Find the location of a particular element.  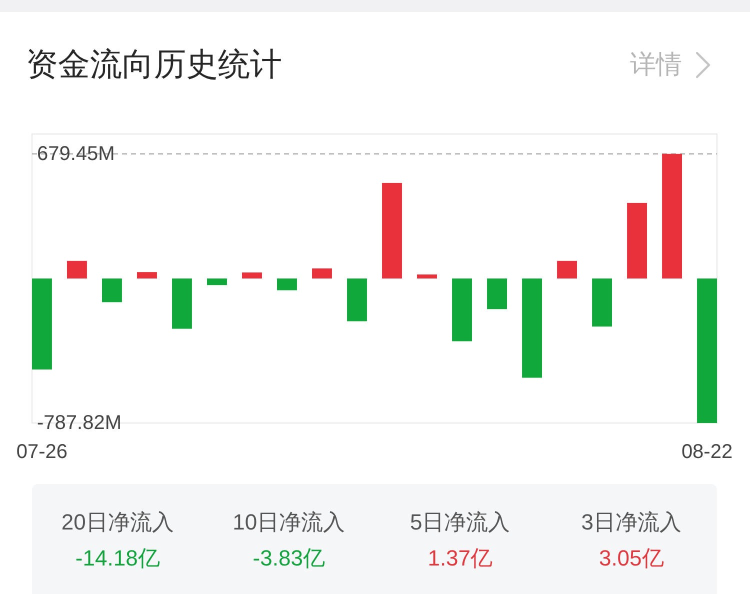

title: 资金流向历史统计 is located at coordinates (154, 64).